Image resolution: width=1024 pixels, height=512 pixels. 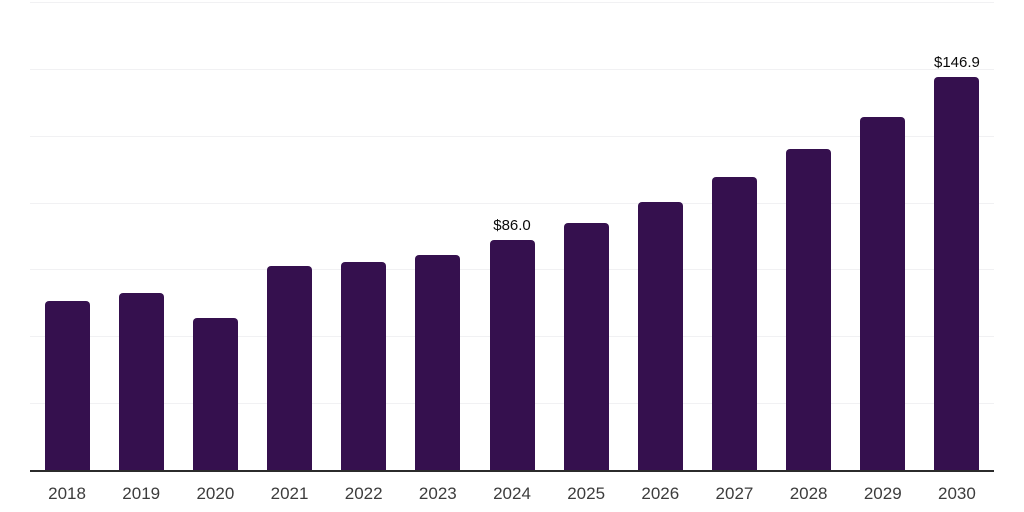 What do you see at coordinates (364, 366) in the screenshot?
I see `bar-2022` at bounding box center [364, 366].